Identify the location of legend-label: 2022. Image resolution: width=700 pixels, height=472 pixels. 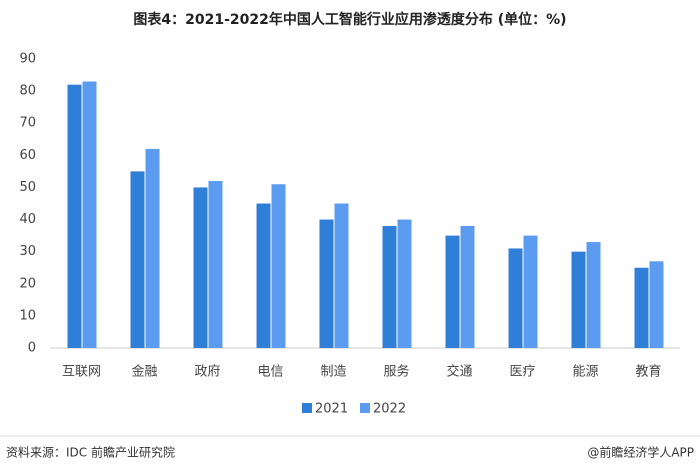
(389, 409).